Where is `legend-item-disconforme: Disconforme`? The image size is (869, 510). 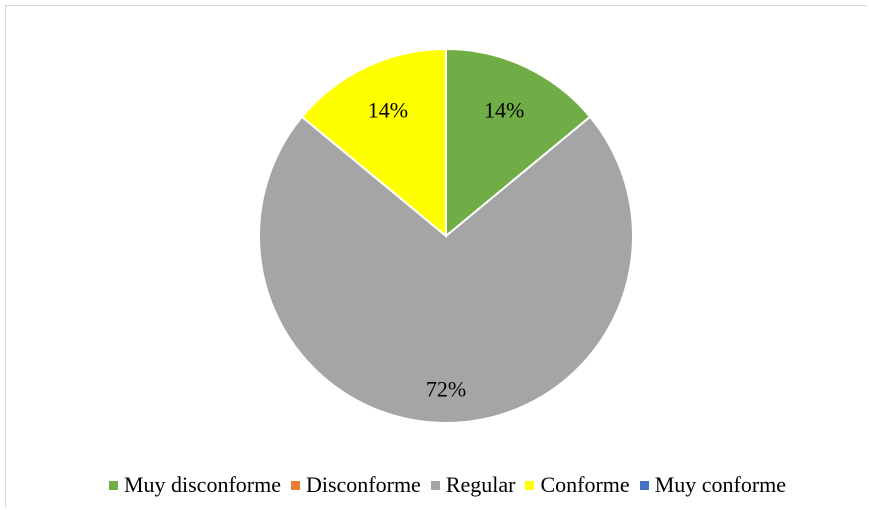 legend-item-disconforme: Disconforme is located at coordinates (355, 485).